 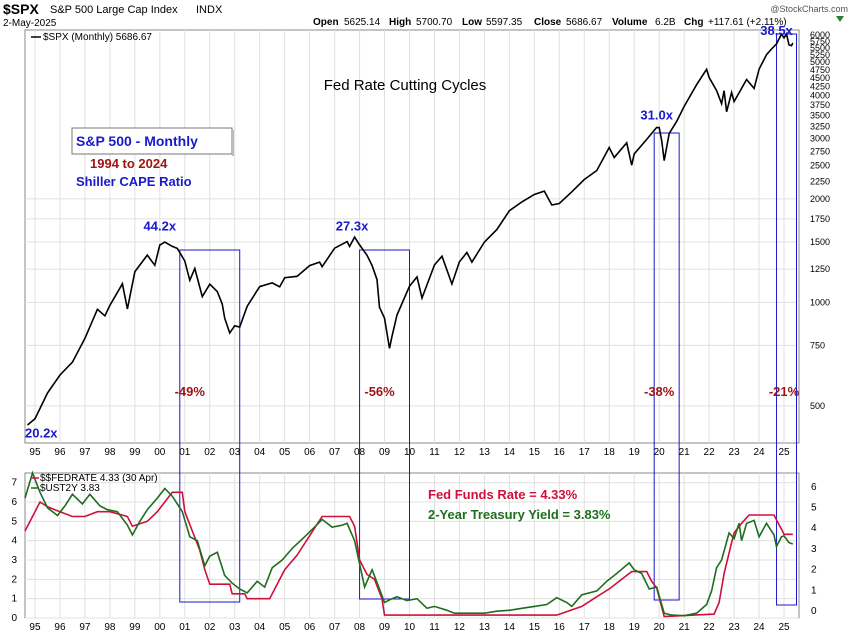 What do you see at coordinates (14, 521) in the screenshot?
I see `y-tick-label-rates-left: 5` at bounding box center [14, 521].